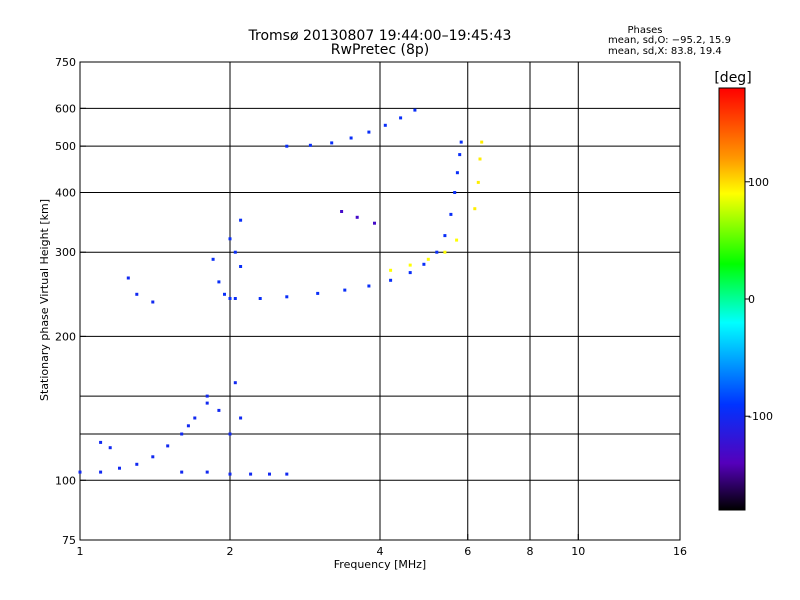  I want to click on colorbar, so click(732, 299).